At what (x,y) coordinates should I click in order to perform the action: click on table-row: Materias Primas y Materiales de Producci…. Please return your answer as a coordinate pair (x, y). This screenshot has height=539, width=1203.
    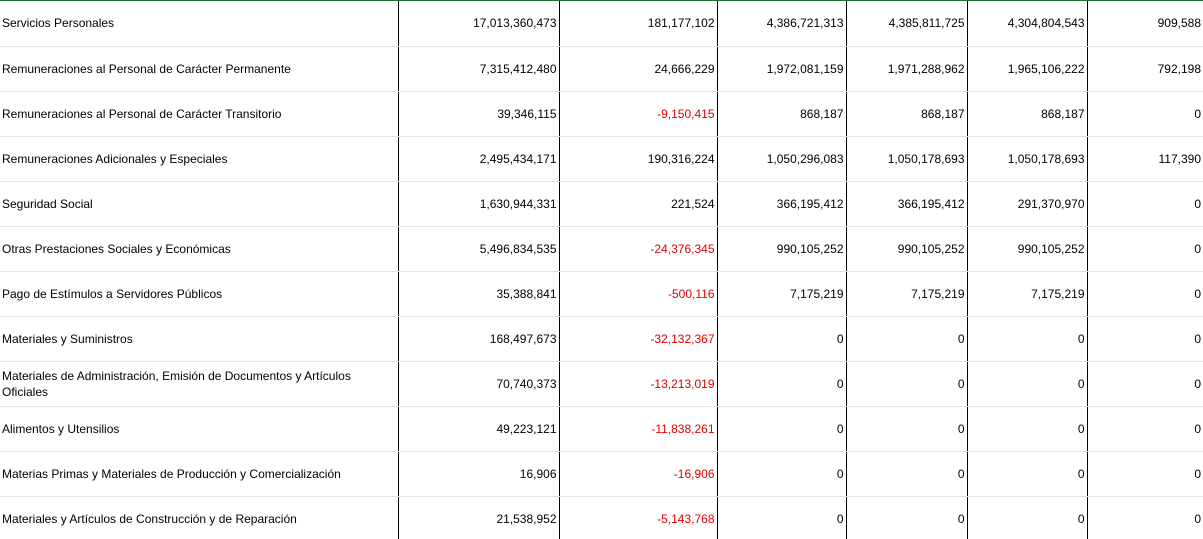
    Looking at the image, I should click on (601, 474).